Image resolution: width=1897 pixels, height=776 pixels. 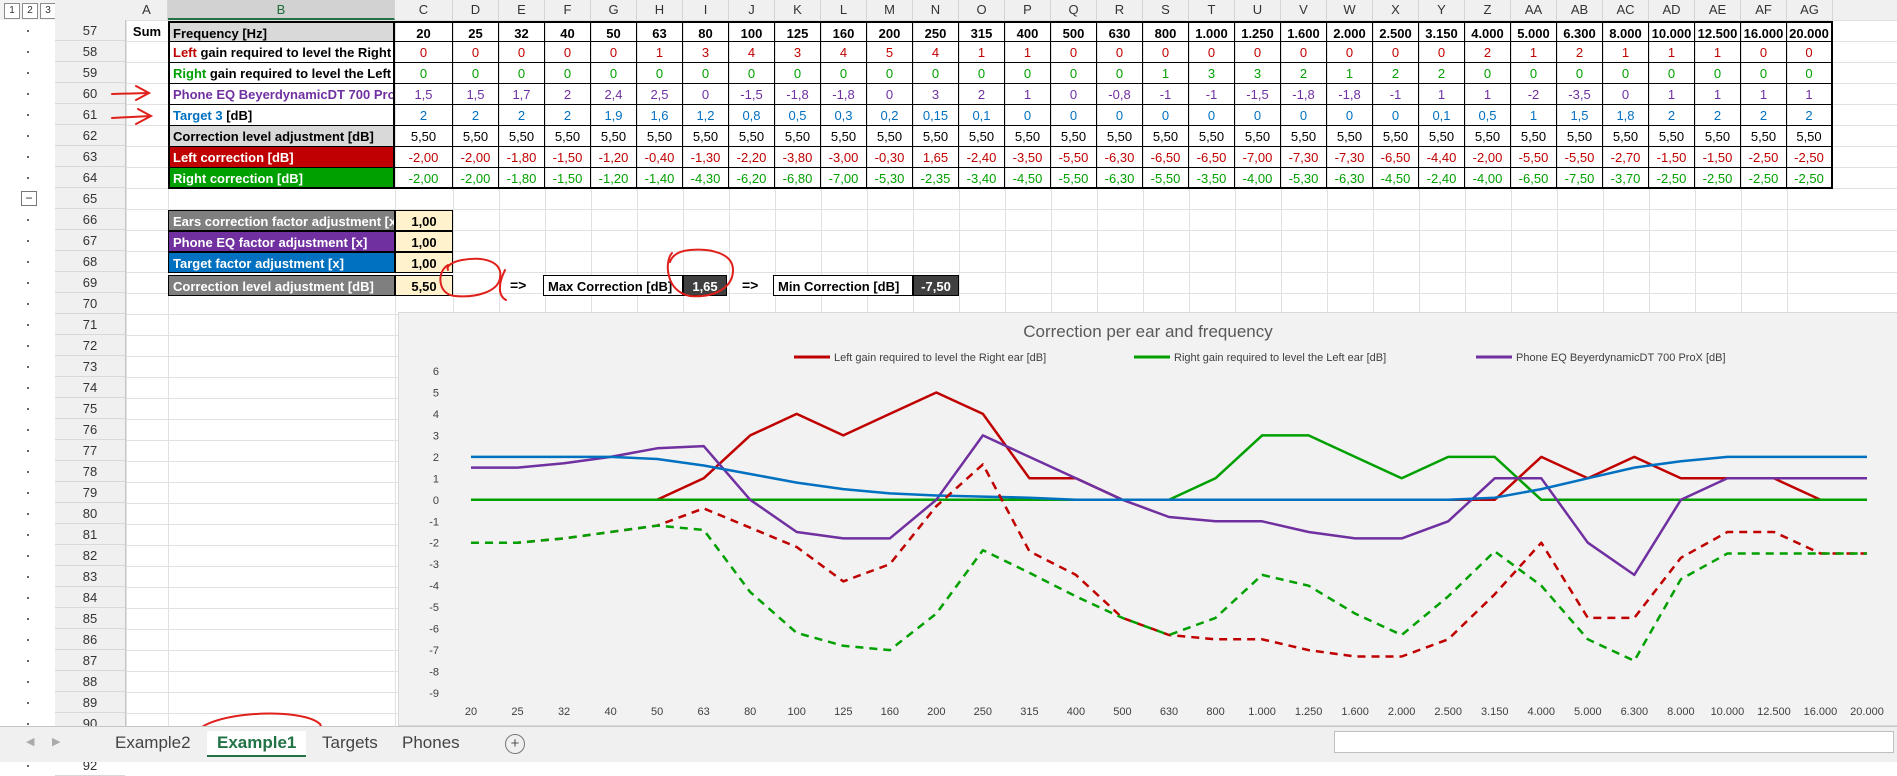 What do you see at coordinates (1350, 31) in the screenshot?
I see `table-cell: 2.000` at bounding box center [1350, 31].